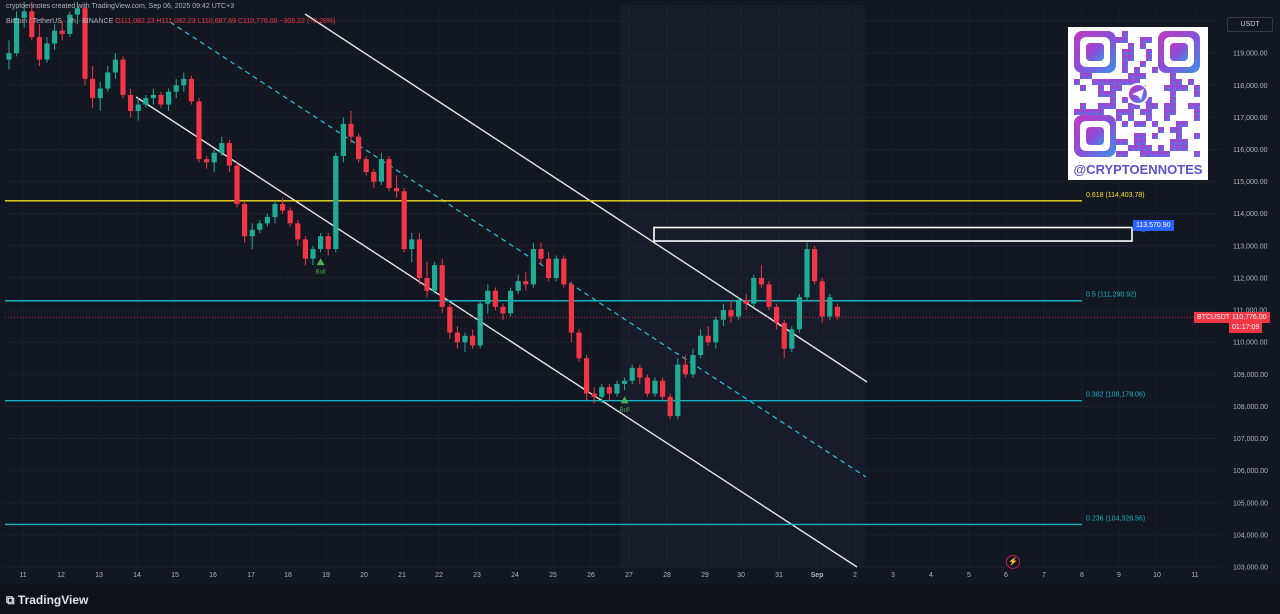 This screenshot has width=1280, height=614. I want to click on x-tick-label: 23, so click(477, 575).